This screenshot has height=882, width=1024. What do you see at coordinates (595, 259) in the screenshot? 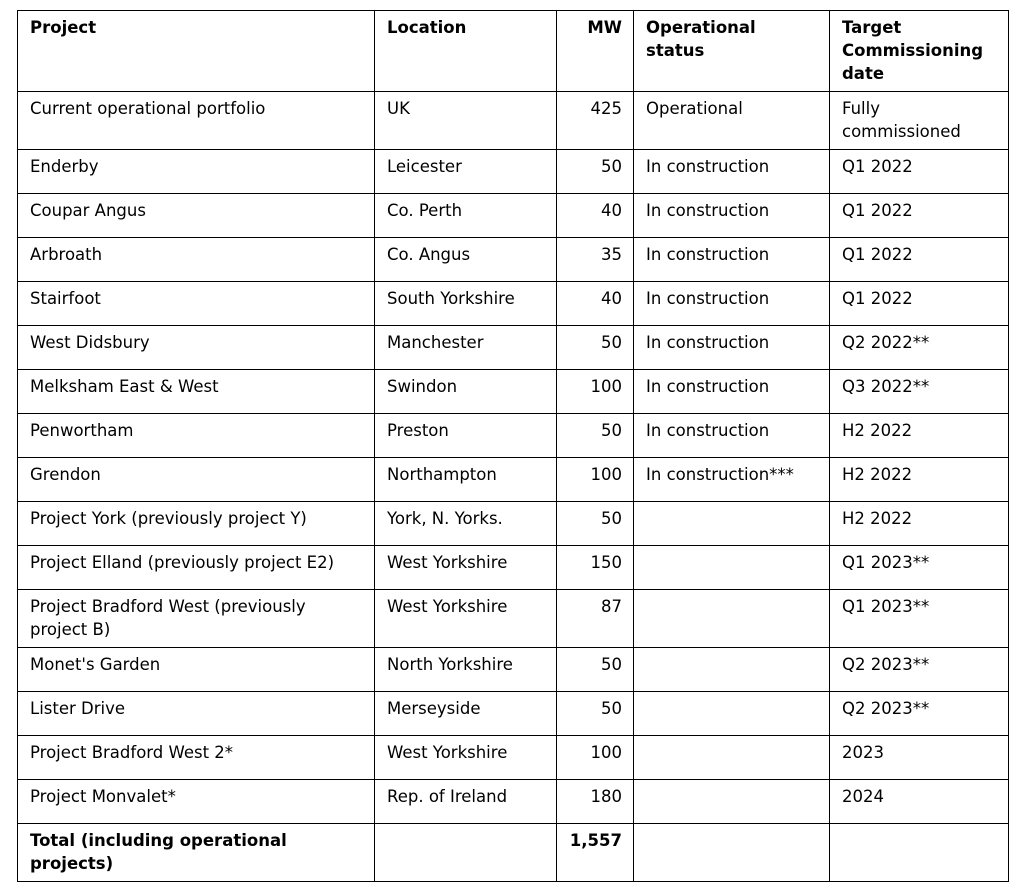
I see `mw-cell: 35` at bounding box center [595, 259].